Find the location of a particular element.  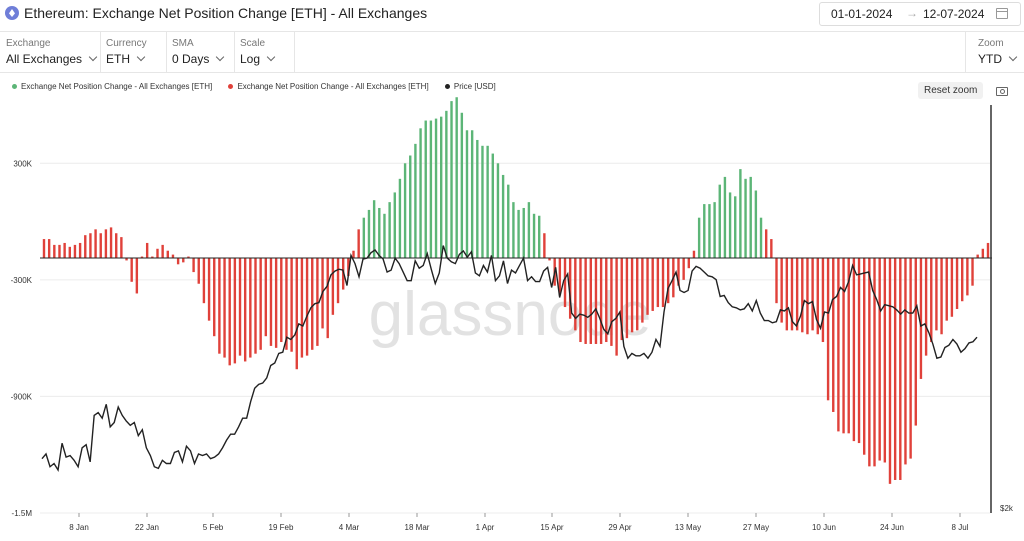

arrow-right-icon: → is located at coordinates (912, 13).